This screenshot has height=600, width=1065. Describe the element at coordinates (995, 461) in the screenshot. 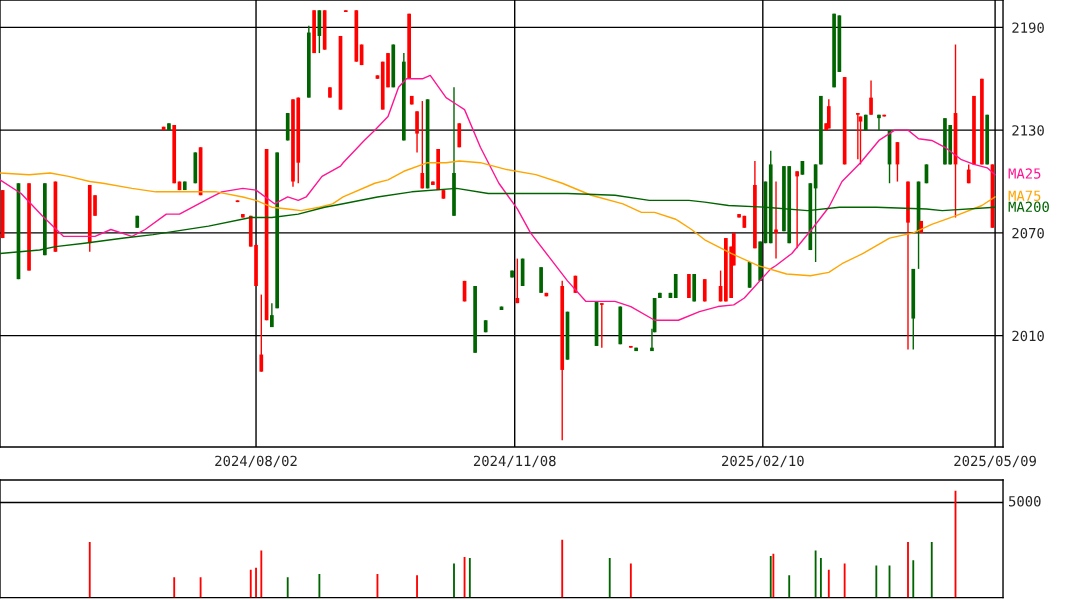

I see `x-tick-label: 2025/05/09` at that location.